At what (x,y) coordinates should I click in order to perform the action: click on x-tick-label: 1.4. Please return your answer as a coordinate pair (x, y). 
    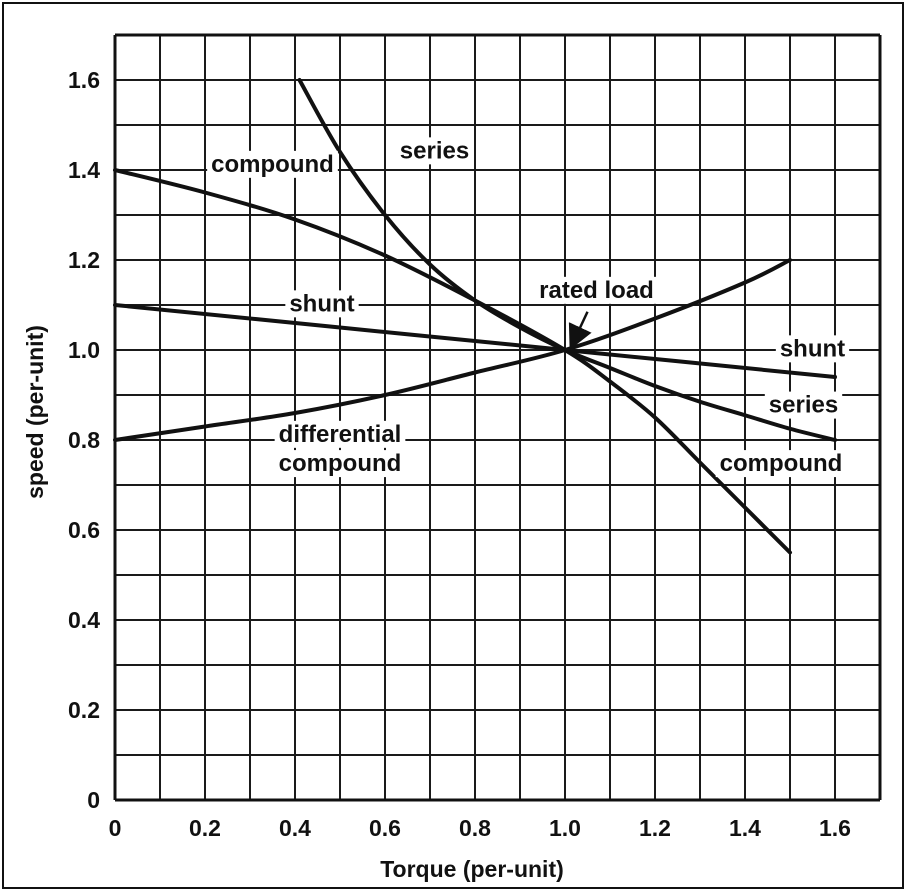
    Looking at the image, I should click on (745, 828).